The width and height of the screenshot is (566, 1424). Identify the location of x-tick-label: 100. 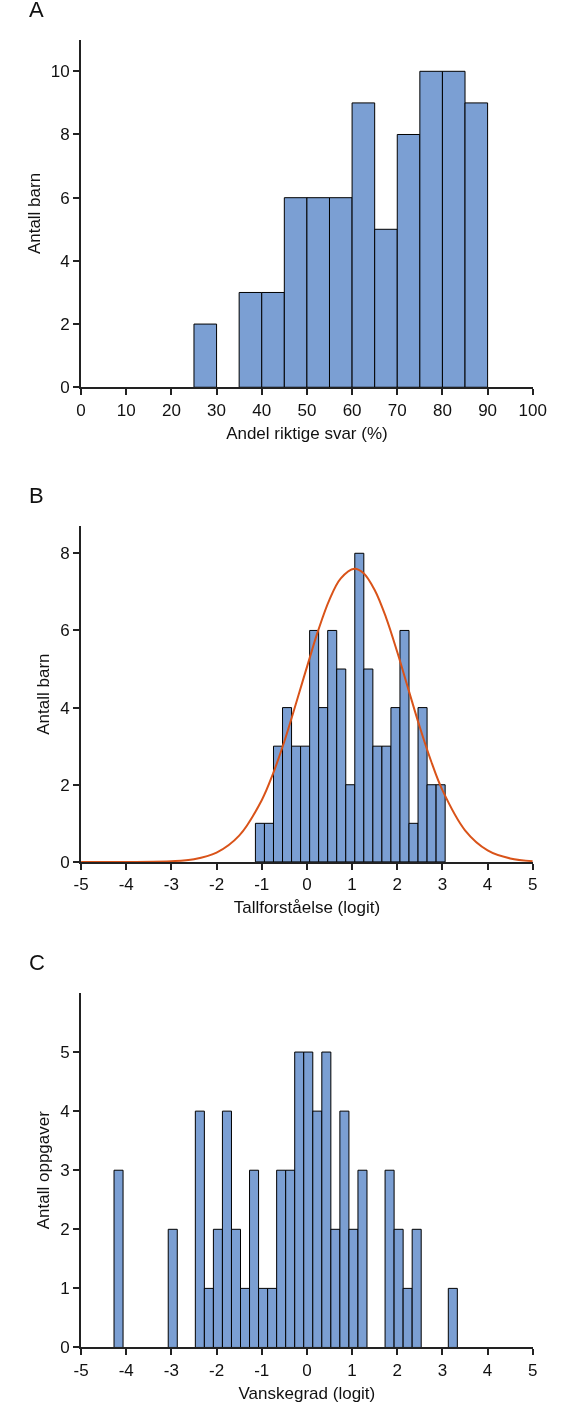
(532, 410).